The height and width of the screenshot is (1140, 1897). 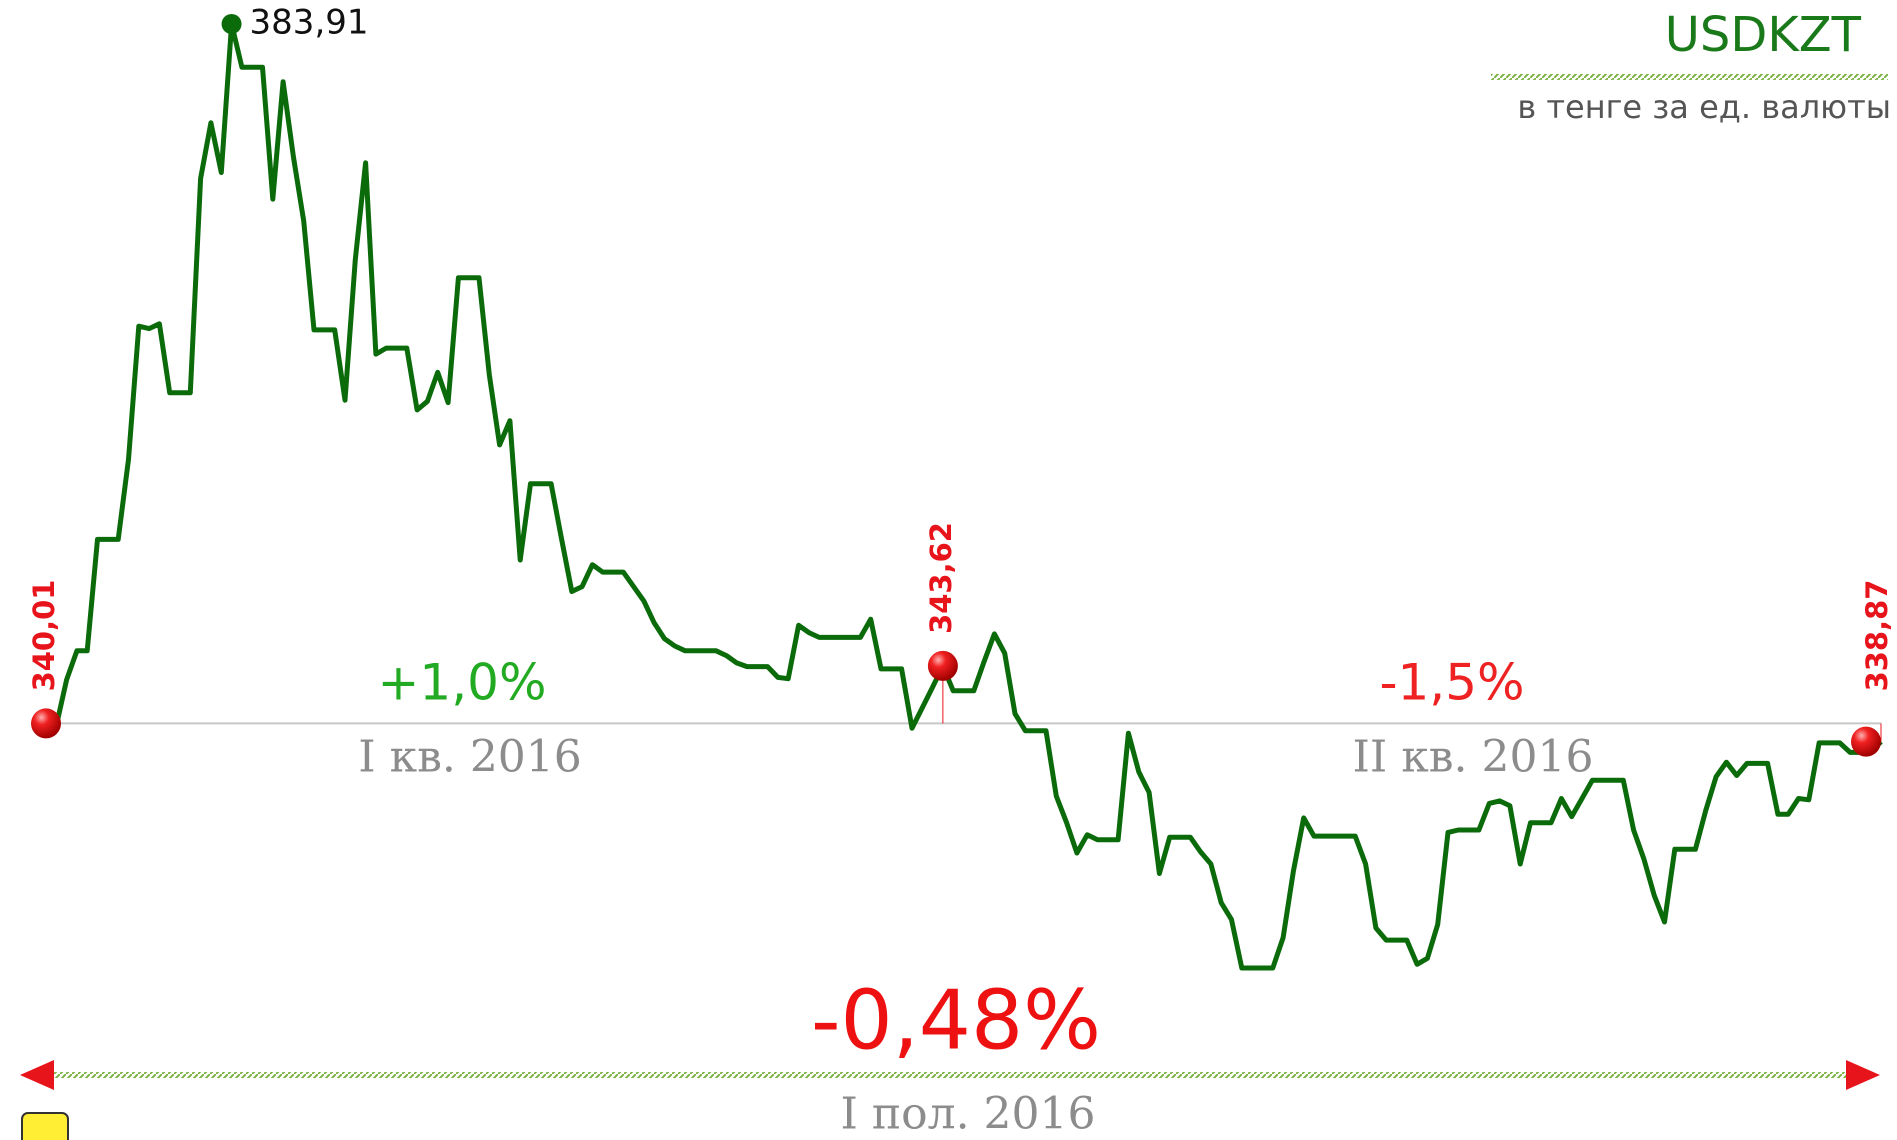 What do you see at coordinates (950, 1075) in the screenshot?
I see `period-bar` at bounding box center [950, 1075].